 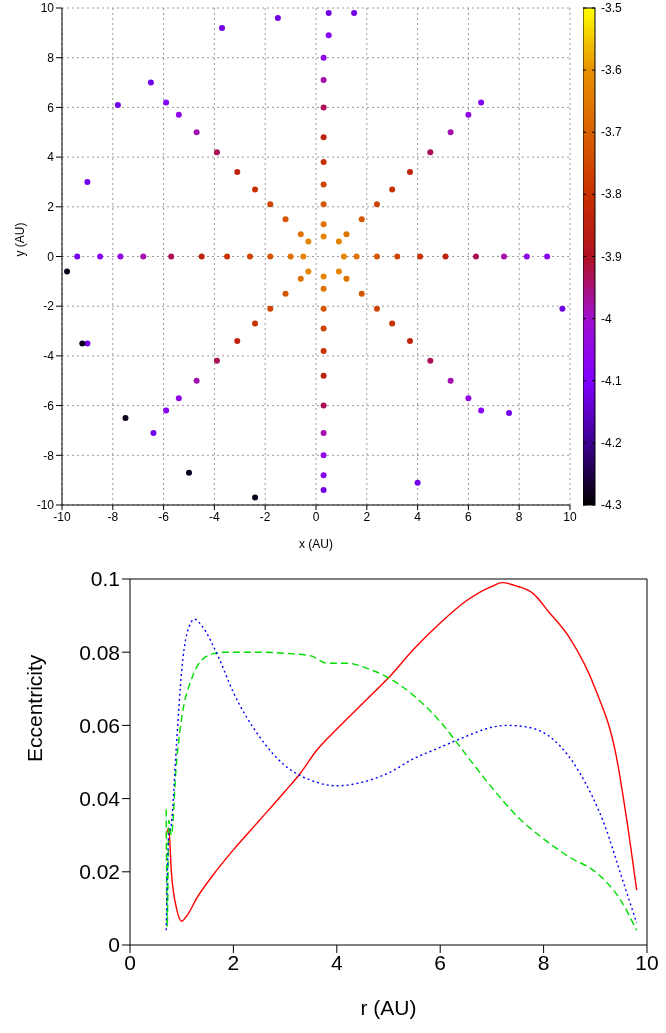 I want to click on color-bar-label: -4, so click(x=606, y=318).